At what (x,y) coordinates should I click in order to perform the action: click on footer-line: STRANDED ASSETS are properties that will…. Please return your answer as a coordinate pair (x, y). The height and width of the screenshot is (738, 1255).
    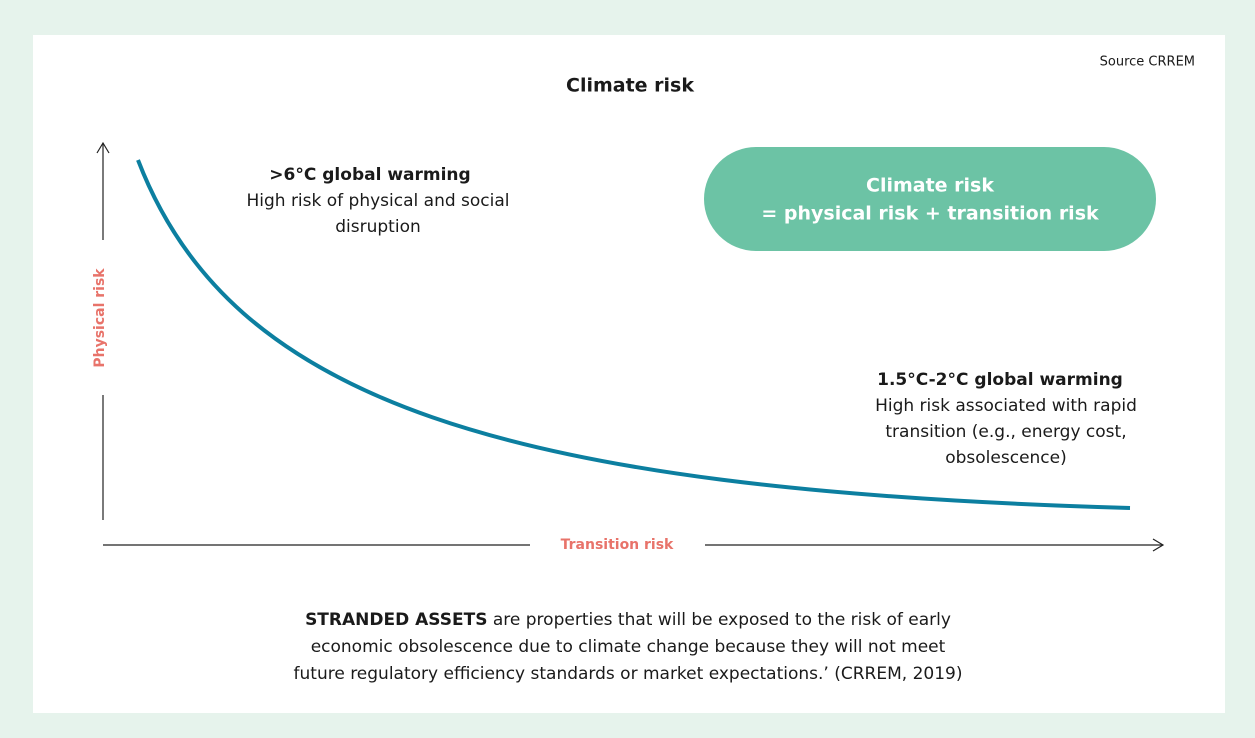
    Looking at the image, I should click on (628, 620).